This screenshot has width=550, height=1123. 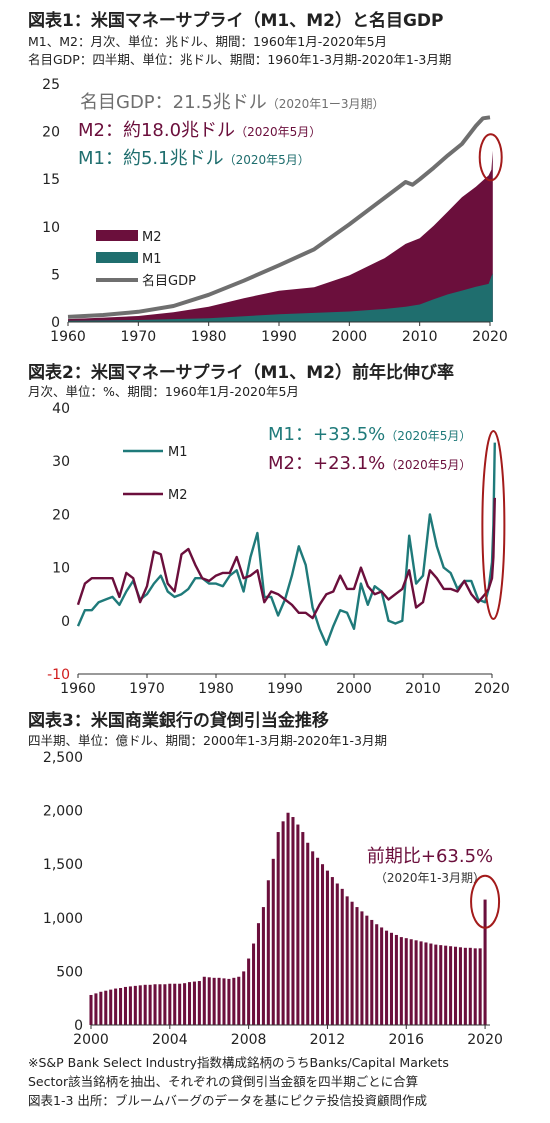 I want to click on chart1-series-m2-area, so click(x=280, y=236).